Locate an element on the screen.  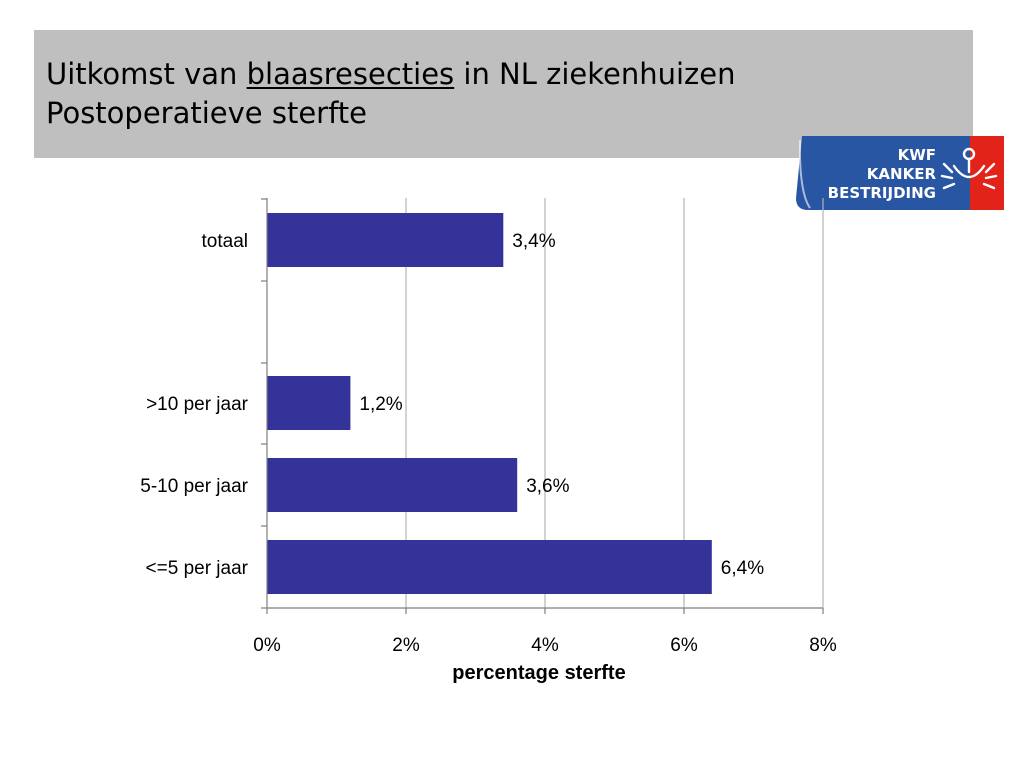
x-tick-label: 8% is located at coordinates (823, 645).